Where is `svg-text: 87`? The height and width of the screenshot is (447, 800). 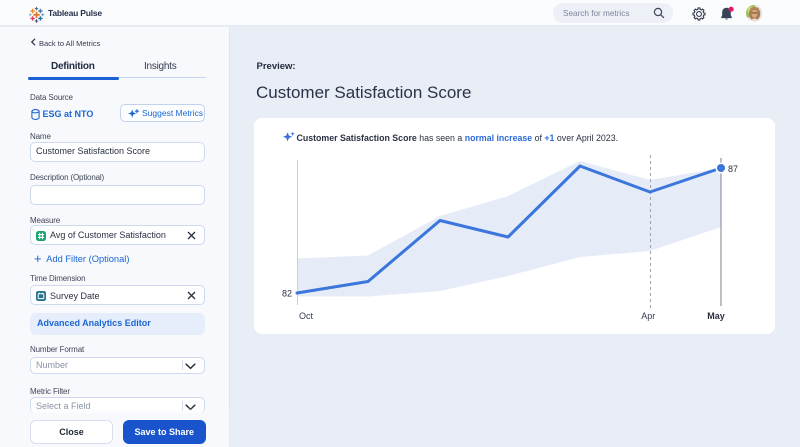
svg-text: 87 is located at coordinates (733, 169).